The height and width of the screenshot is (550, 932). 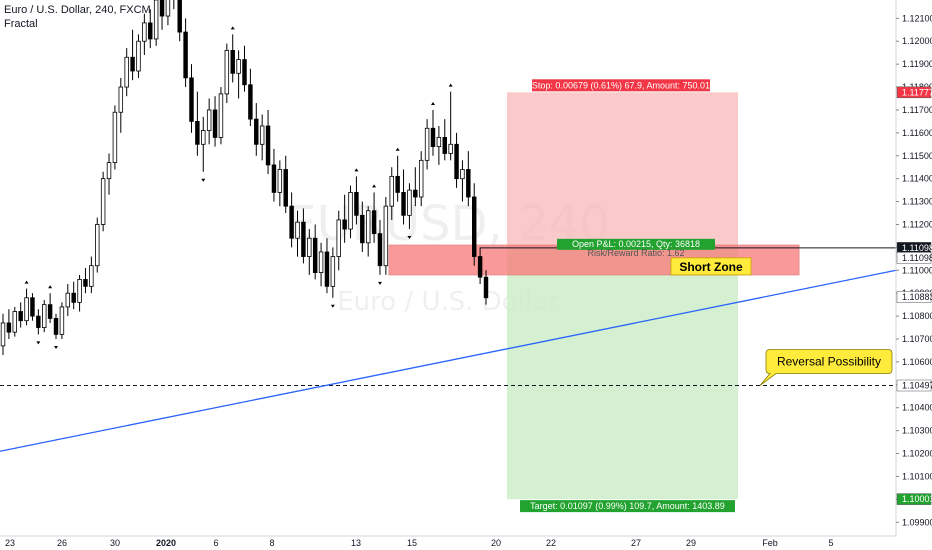 What do you see at coordinates (917, 133) in the screenshot?
I see `price-tick-label: 1.11600` at bounding box center [917, 133].